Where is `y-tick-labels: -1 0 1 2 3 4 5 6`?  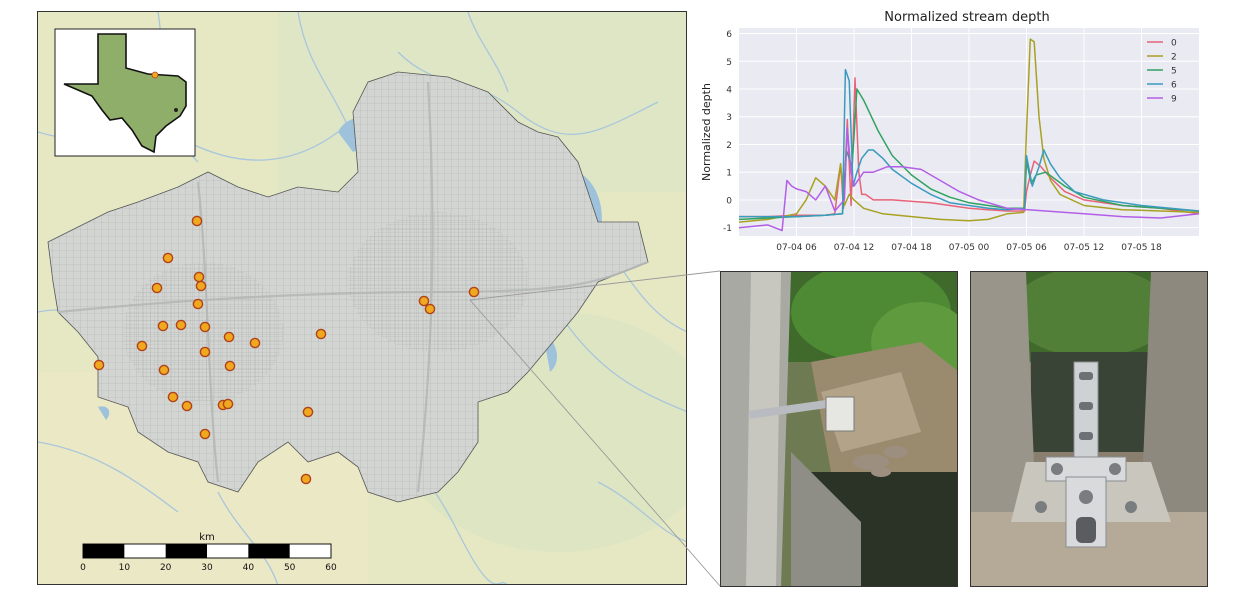 y-tick-labels: -1 0 1 2 3 4 5 6 is located at coordinates (727, 132).